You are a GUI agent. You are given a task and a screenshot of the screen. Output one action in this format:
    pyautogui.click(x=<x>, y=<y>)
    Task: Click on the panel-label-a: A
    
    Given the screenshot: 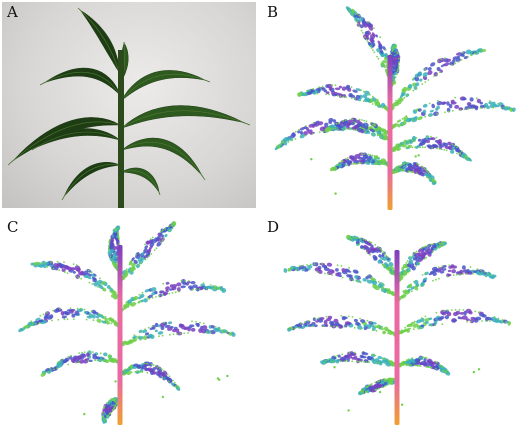 What is the action you would take?
    pyautogui.click(x=12, y=12)
    